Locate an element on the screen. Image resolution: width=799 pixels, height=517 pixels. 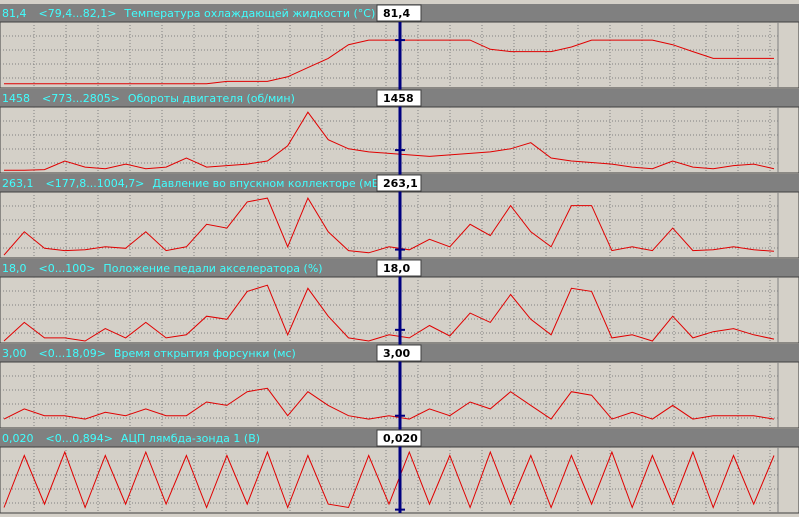
panel-title: Температура охлаждающей жидкости (°C) is located at coordinates (249, 13).